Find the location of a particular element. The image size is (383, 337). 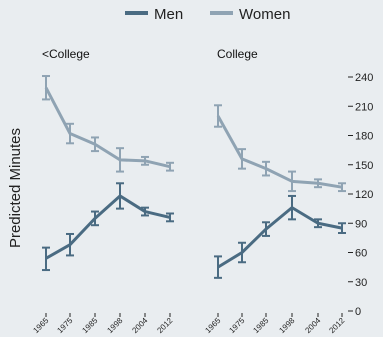

y-tick-label: 30 is located at coordinates (361, 283).